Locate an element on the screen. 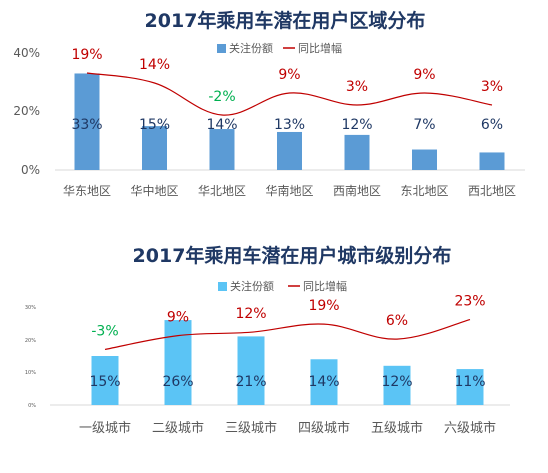 The height and width of the screenshot is (473, 548). c1-bar-value-label: 6% is located at coordinates (492, 125).